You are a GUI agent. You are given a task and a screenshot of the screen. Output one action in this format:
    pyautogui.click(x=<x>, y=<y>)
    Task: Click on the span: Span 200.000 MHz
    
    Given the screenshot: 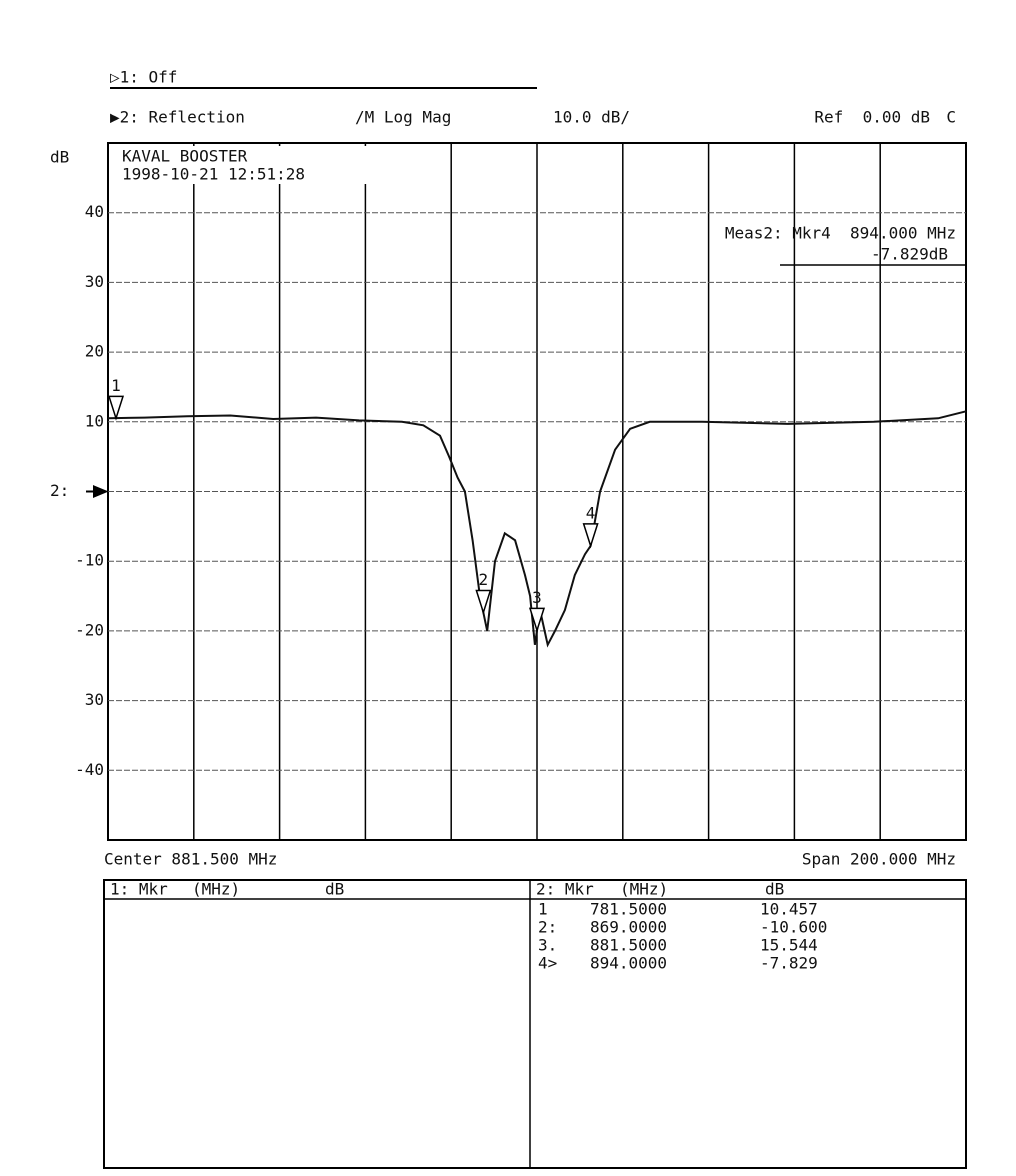 What is the action you would take?
    pyautogui.click(x=879, y=859)
    